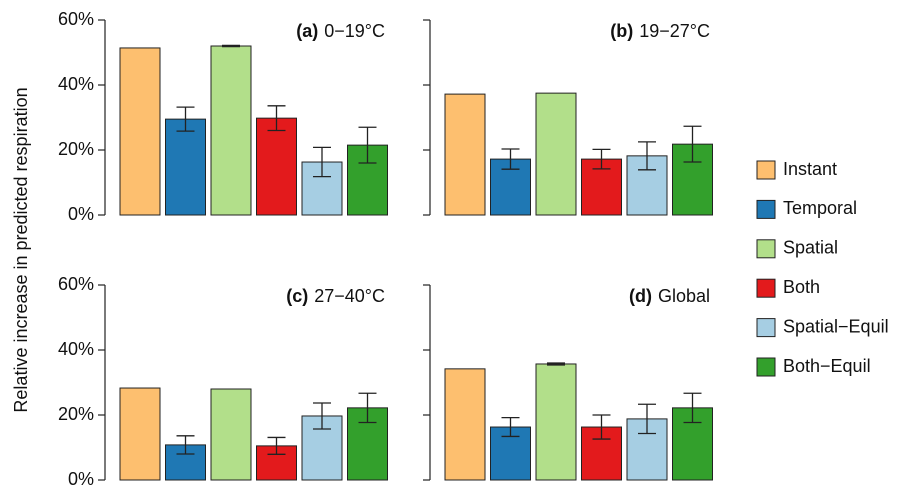  I want to click on panel-title-tag: (b), so click(621, 31).